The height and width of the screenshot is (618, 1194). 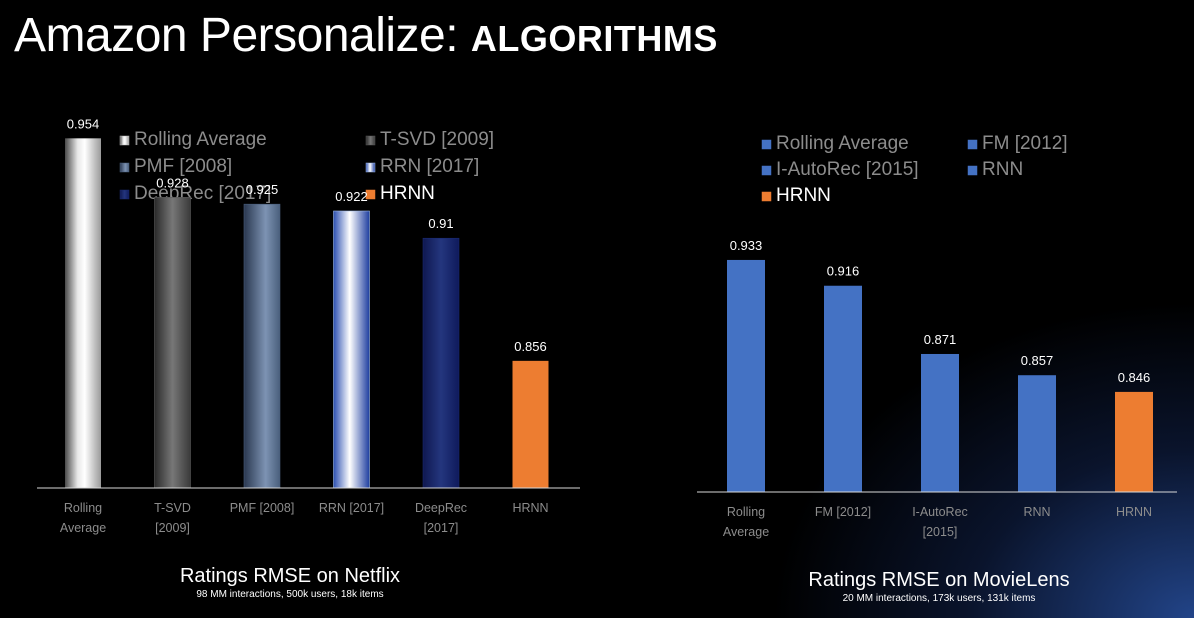 What do you see at coordinates (83, 123) in the screenshot?
I see `data-label: 0.954` at bounding box center [83, 123].